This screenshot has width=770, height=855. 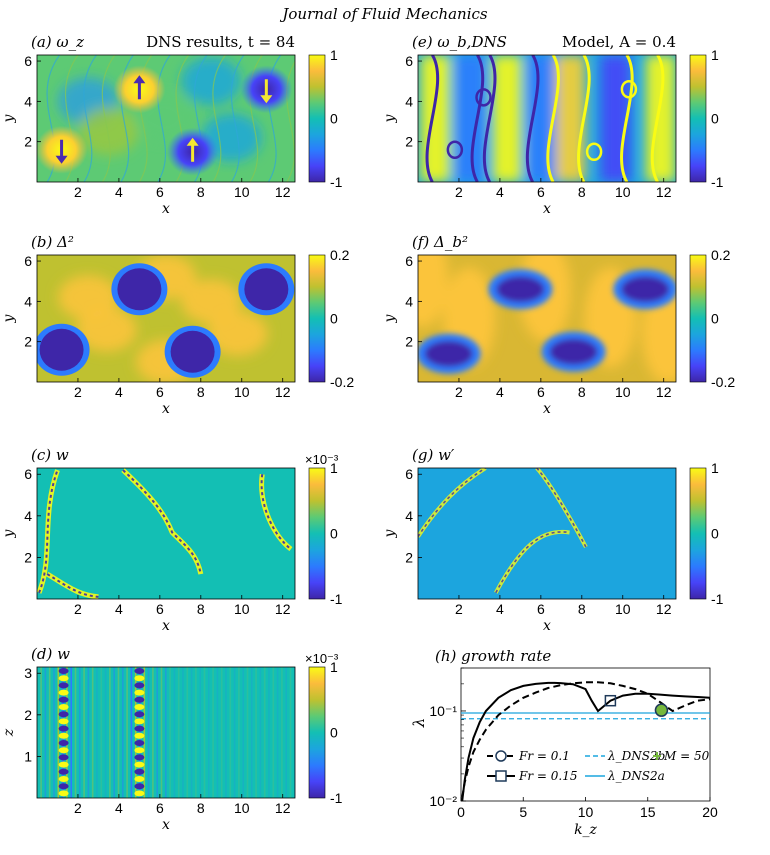 What do you see at coordinates (433, 455) in the screenshot?
I see `panel-label: (g) w′` at bounding box center [433, 455].